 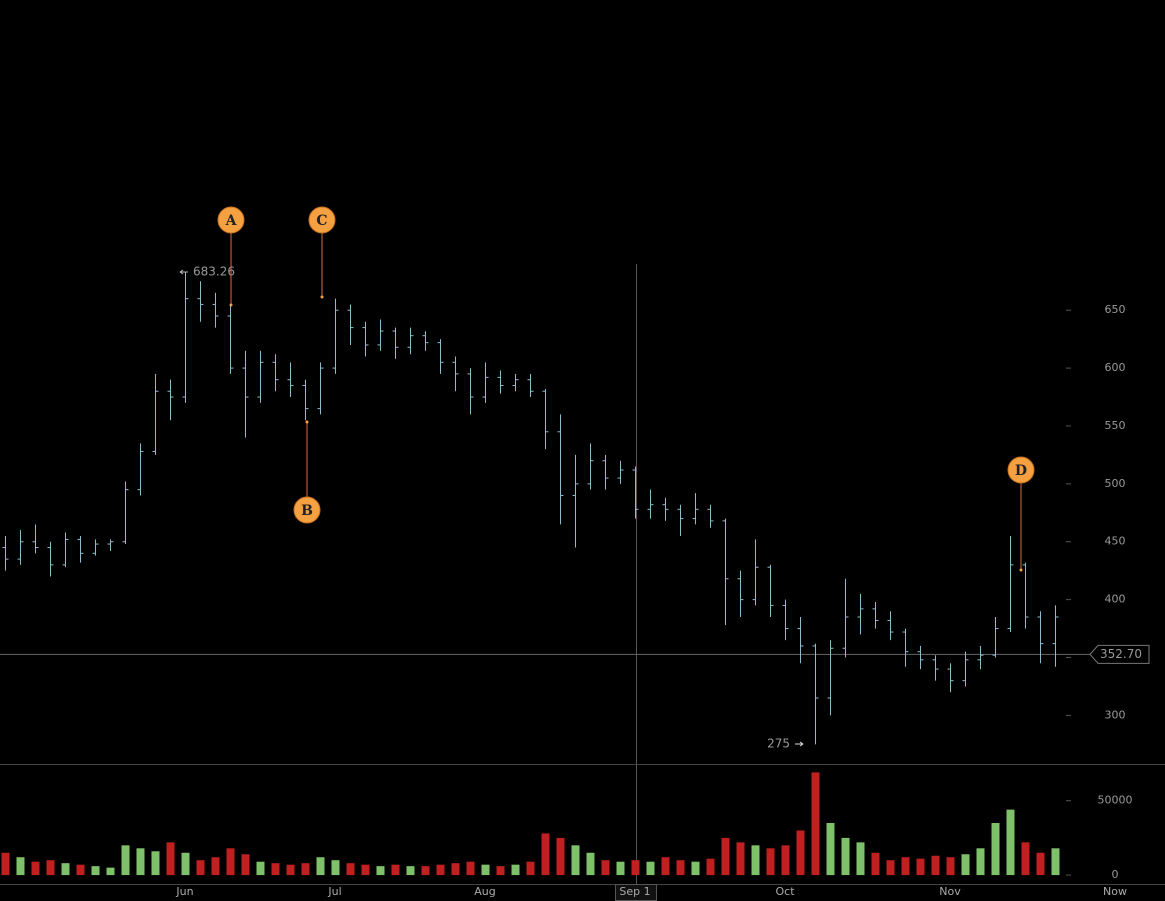 What do you see at coordinates (184, 891) in the screenshot?
I see `x-tick-label: Jun` at bounding box center [184, 891].